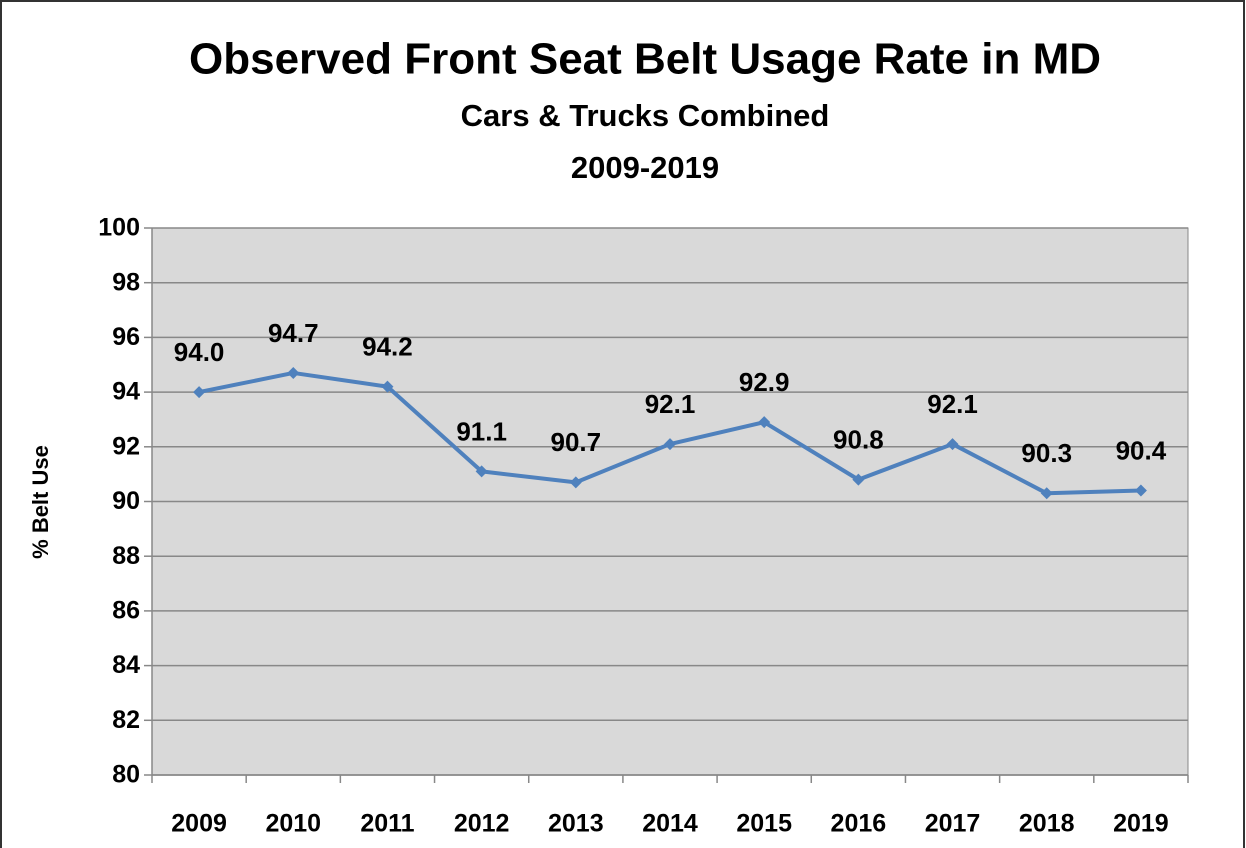  I want to click on x-tick-label: 2015, so click(764, 824).